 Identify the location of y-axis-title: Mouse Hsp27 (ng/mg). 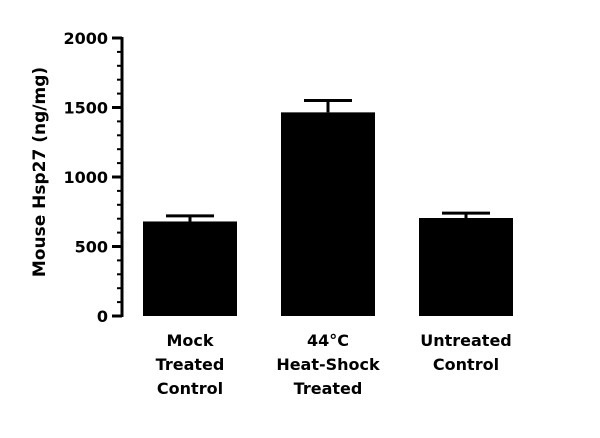
(40, 172).